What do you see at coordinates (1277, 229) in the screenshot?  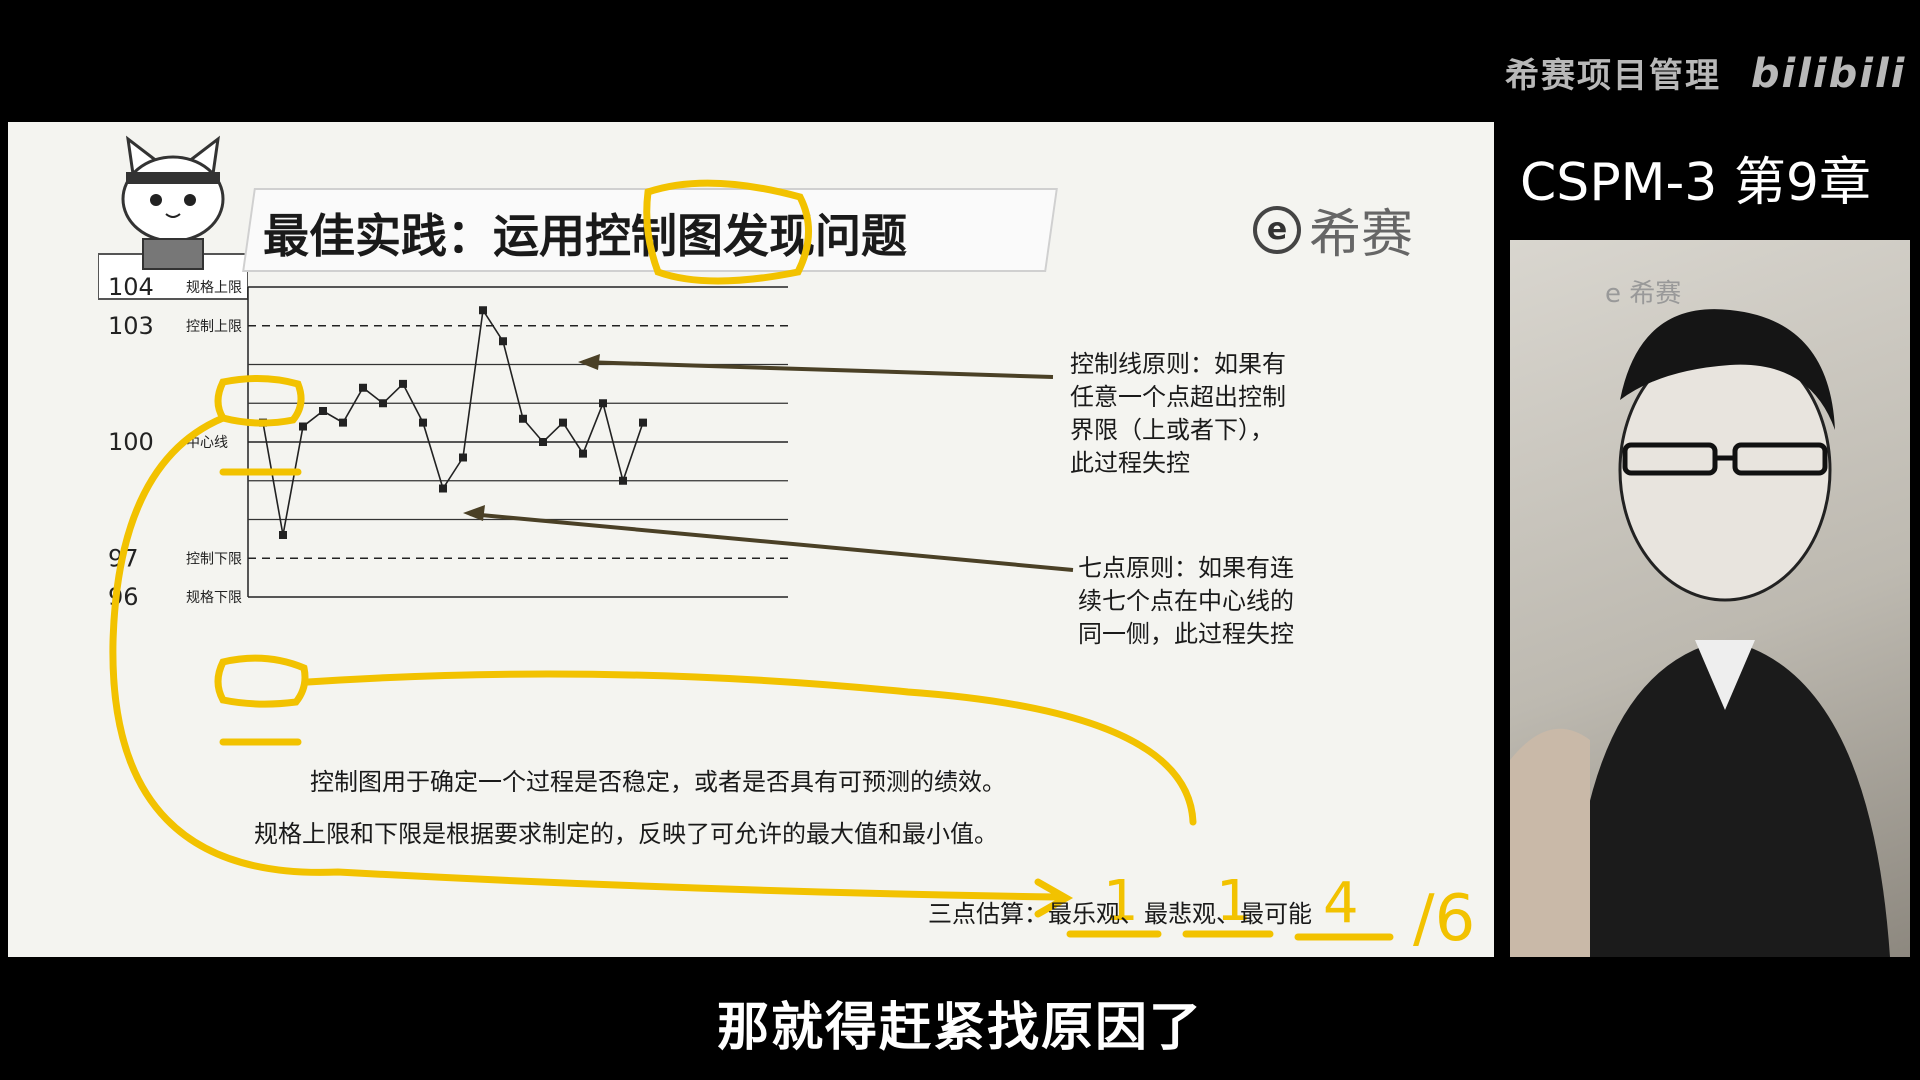 I see `xisai-logo-icon: e` at bounding box center [1277, 229].